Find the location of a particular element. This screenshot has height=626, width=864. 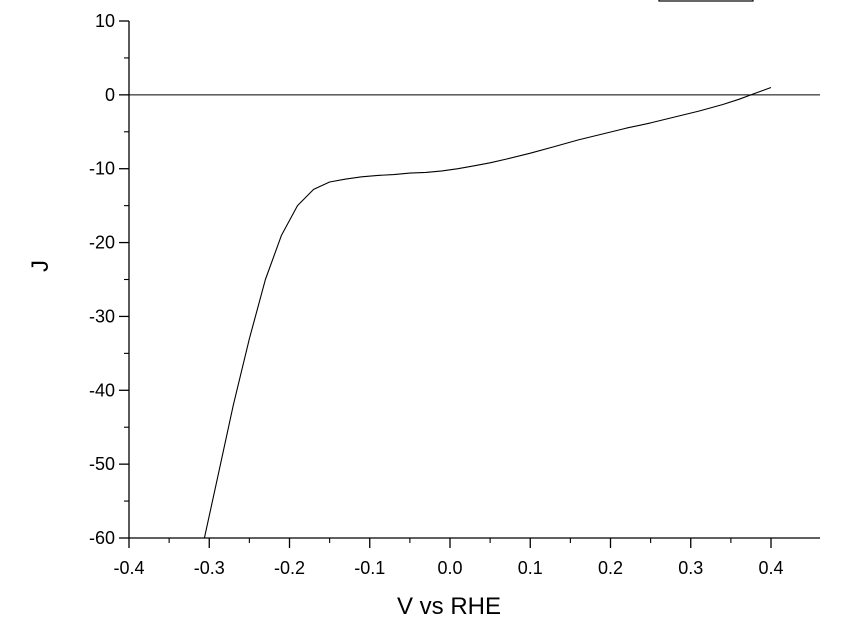

legend-box is located at coordinates (706, 1).